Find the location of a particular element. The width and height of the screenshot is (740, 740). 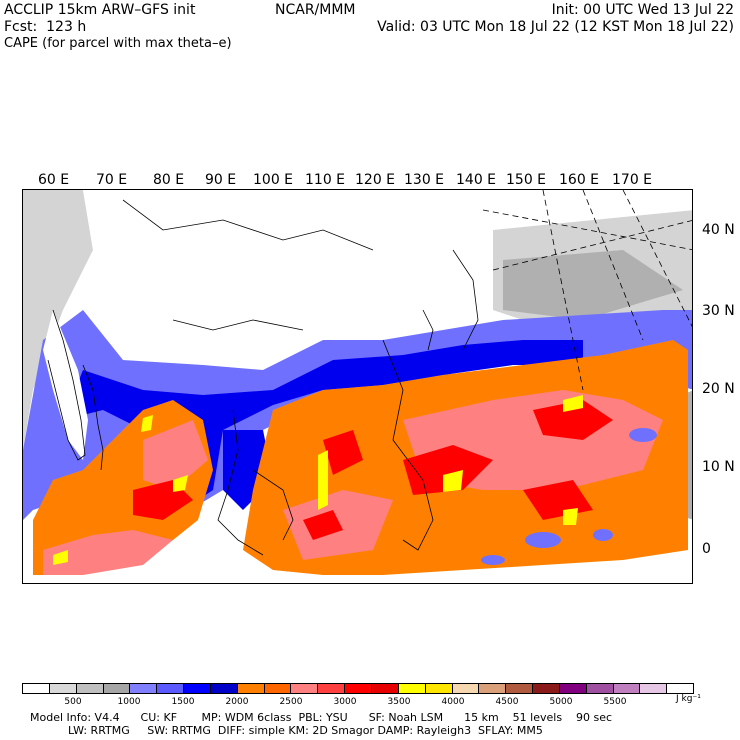

lon-label: 110 E is located at coordinates (325, 180).